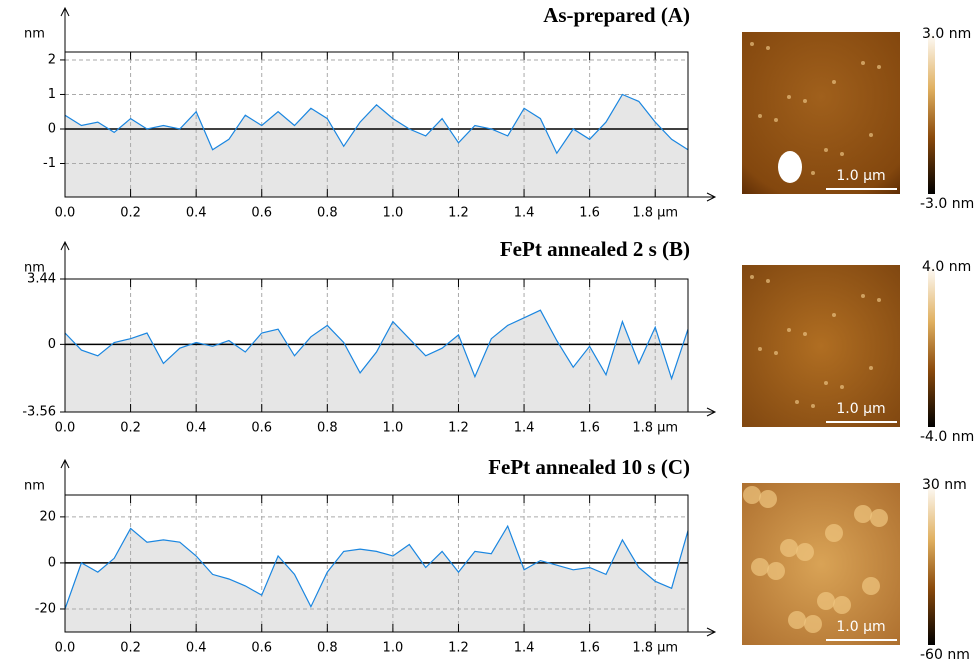 This screenshot has height=668, width=977. Describe the element at coordinates (946, 34) in the screenshot. I see `colorbar-max: 3.0 nm` at that location.